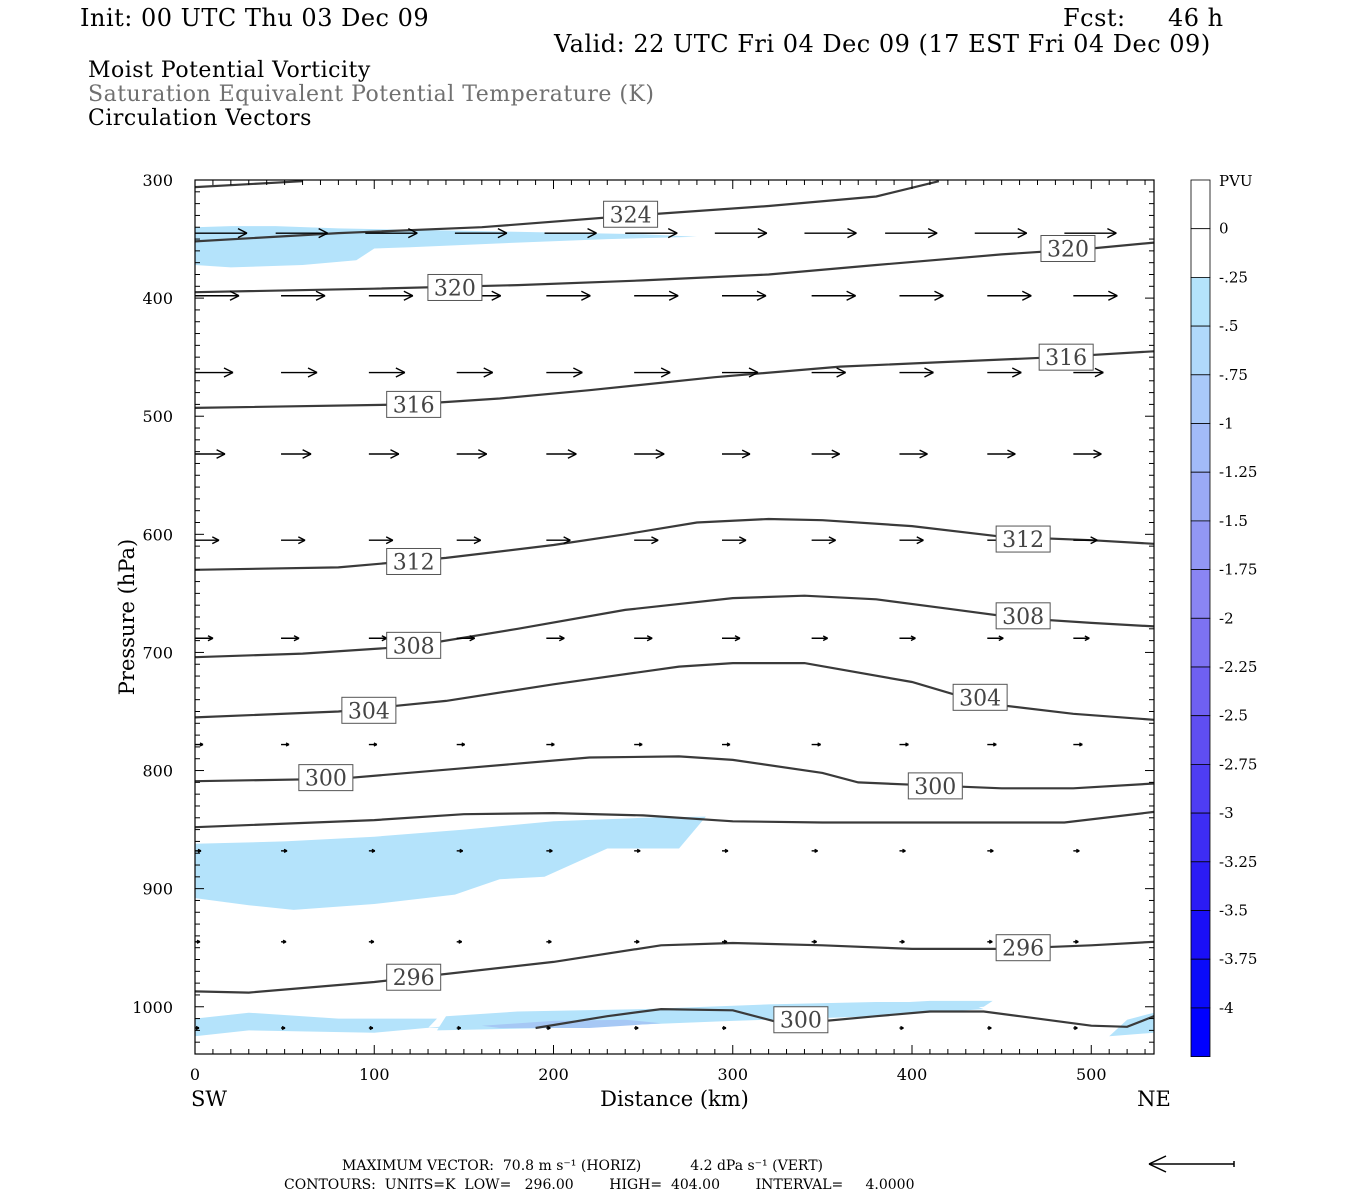 The width and height of the screenshot is (1350, 1200). Describe the element at coordinates (1233, 277) in the screenshot. I see `colorbar-level-1: -.25` at that location.